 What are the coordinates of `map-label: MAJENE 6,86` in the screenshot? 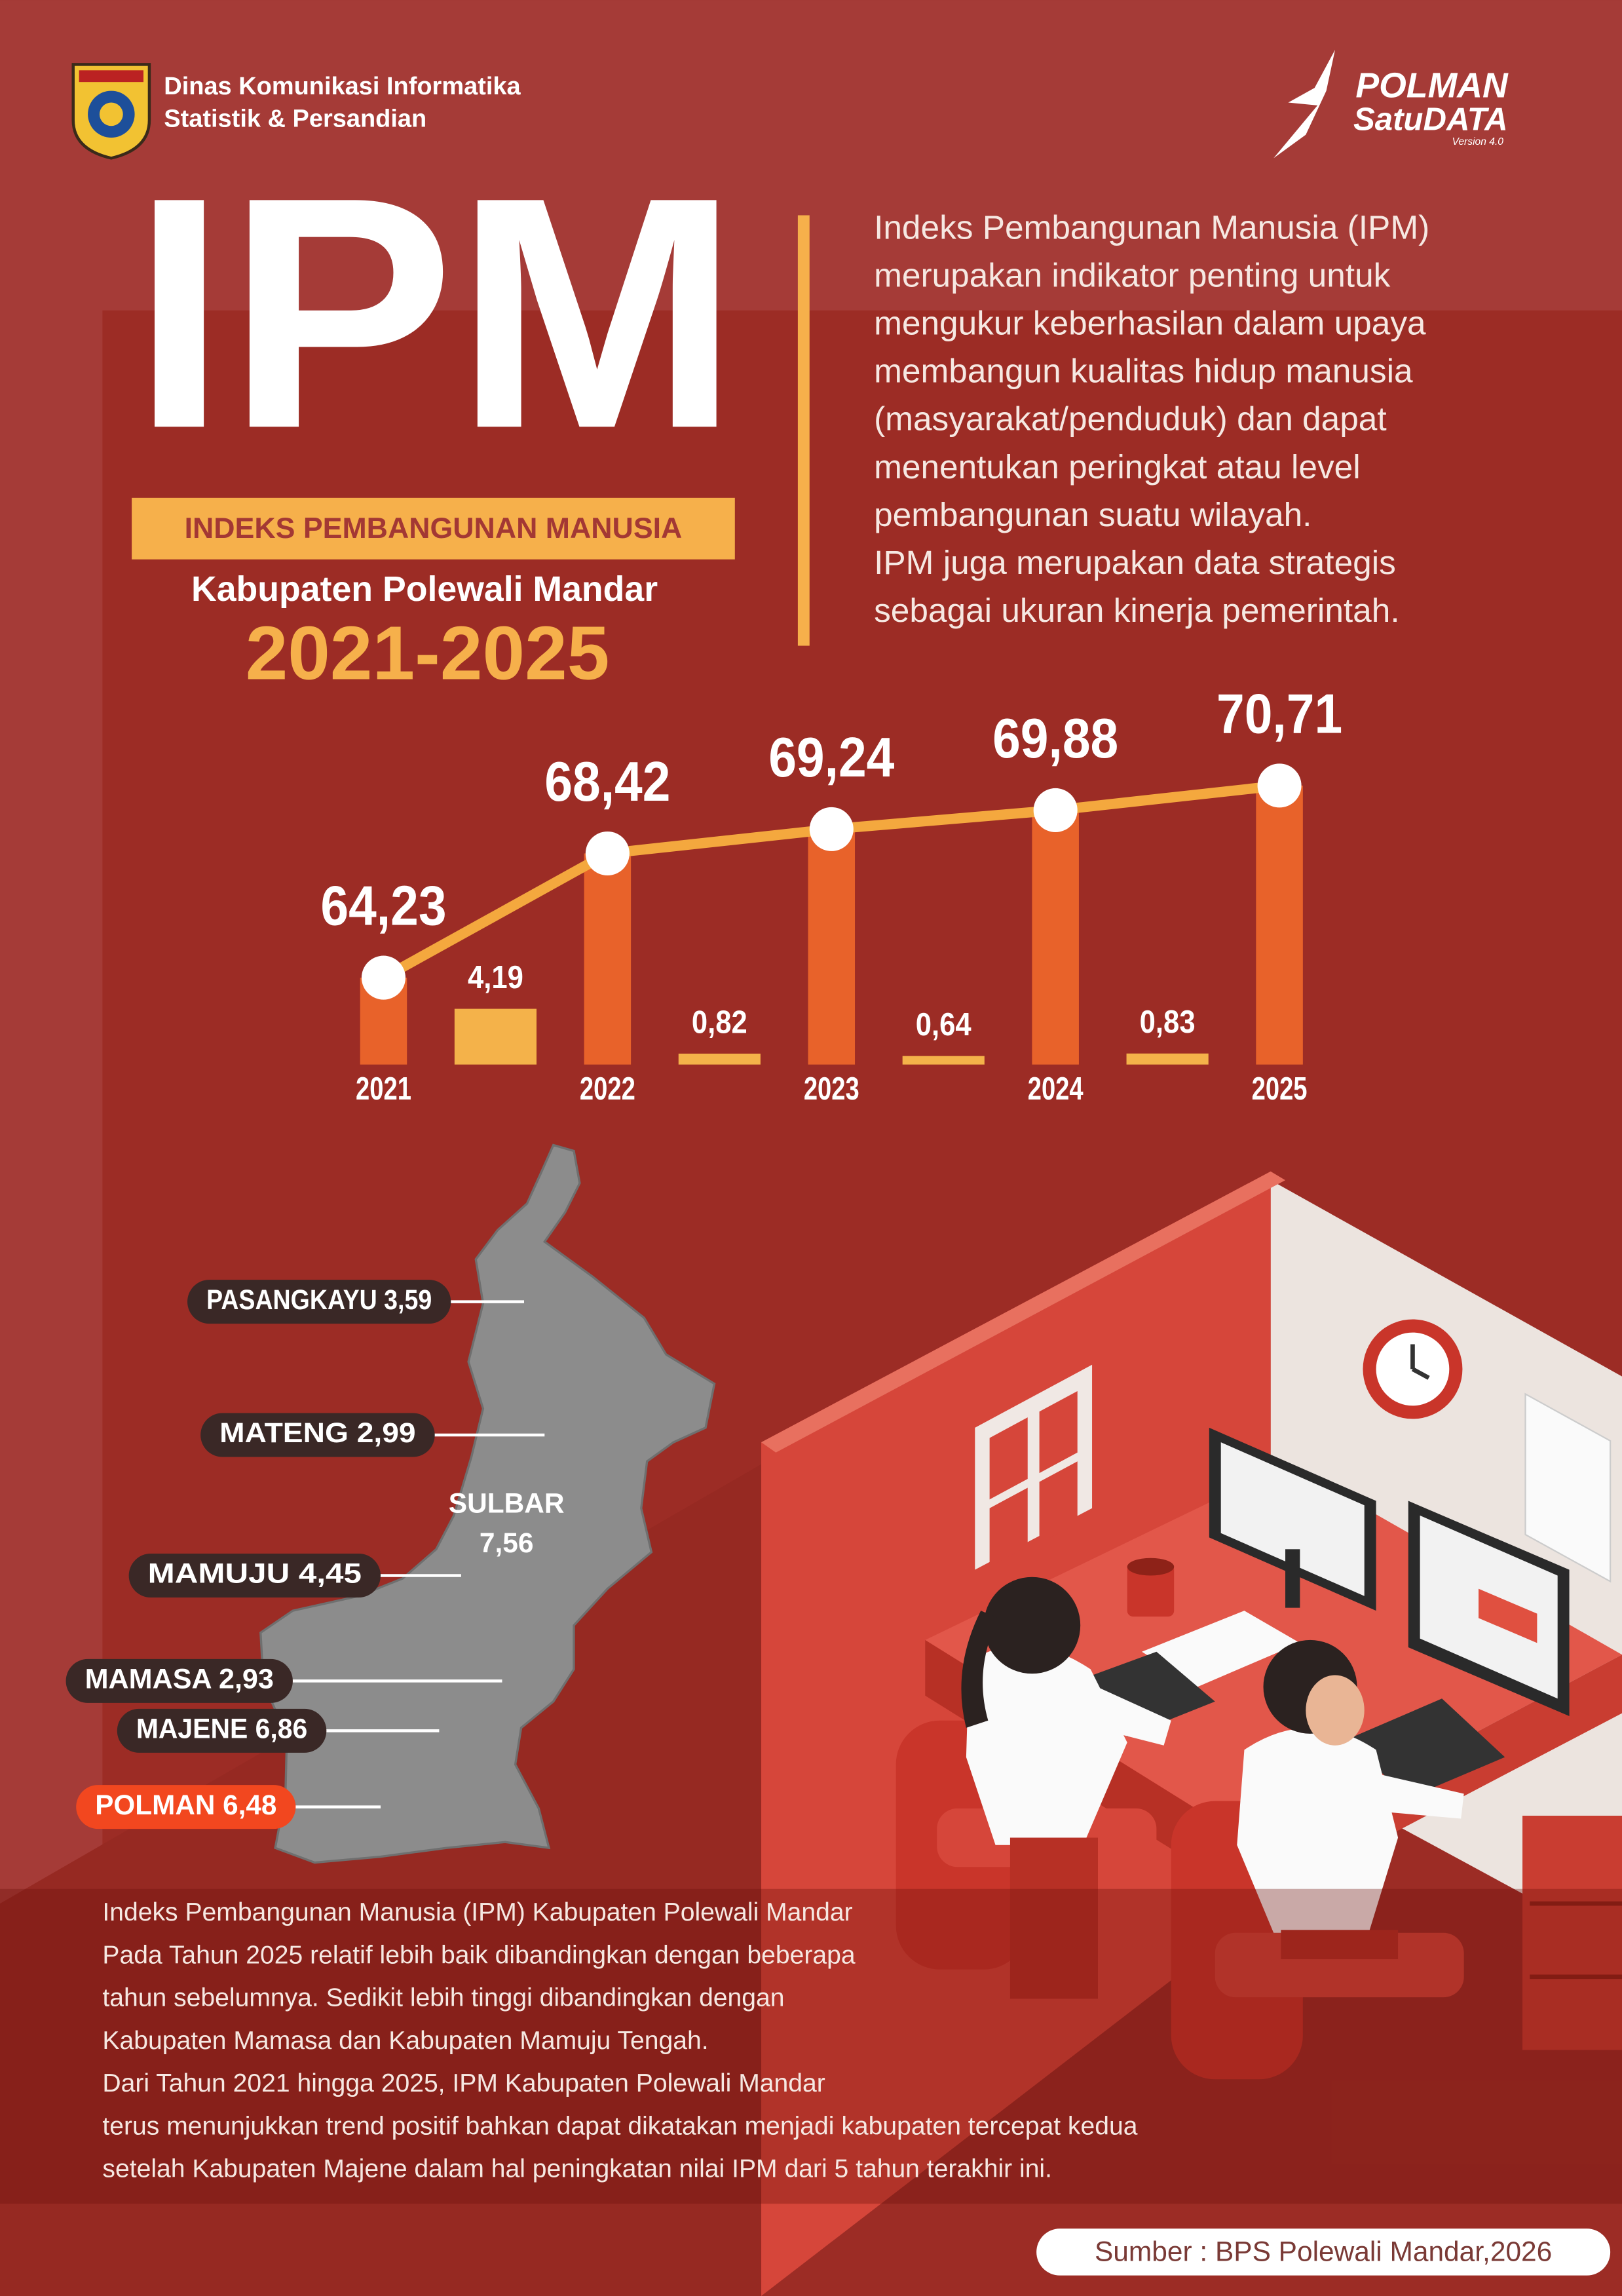 It's located at (222, 1728).